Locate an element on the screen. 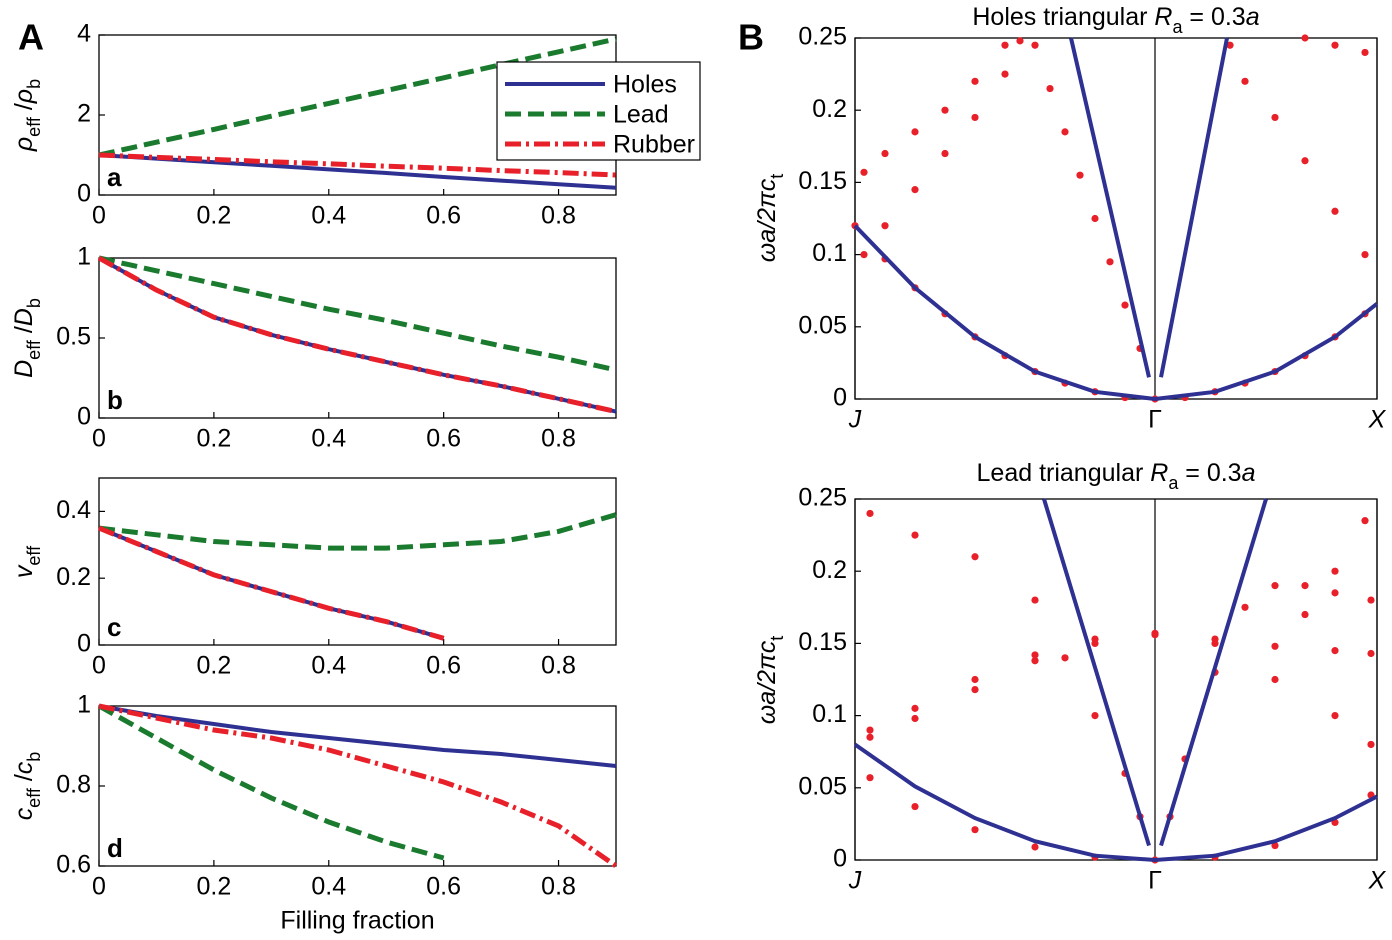 The width and height of the screenshot is (1392, 940). label-part: = 0.3 is located at coordinates (1209, 473).